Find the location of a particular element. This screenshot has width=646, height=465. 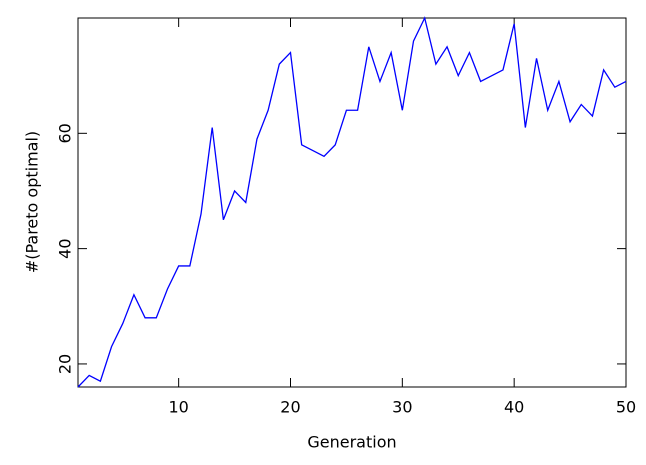

y-axis-label: #(Pareto optimal) is located at coordinates (32, 202).